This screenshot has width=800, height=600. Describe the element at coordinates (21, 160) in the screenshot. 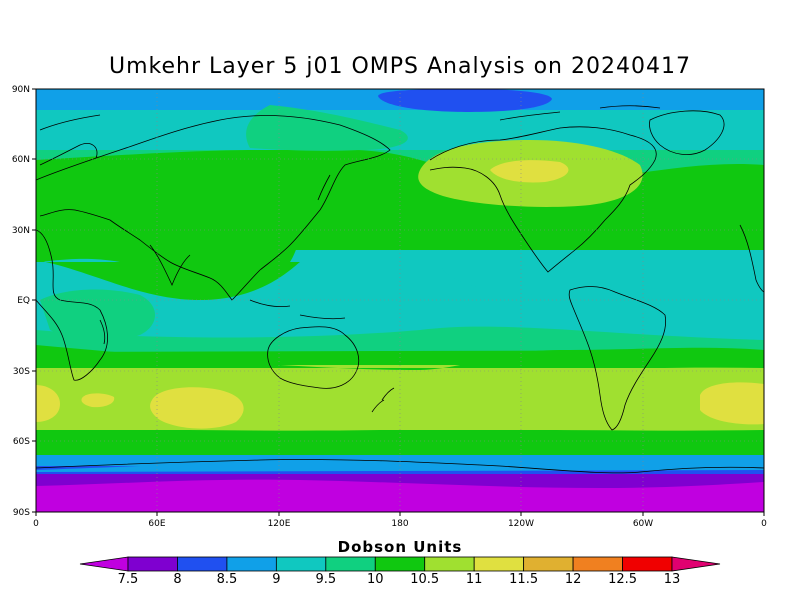

I see `lat-label: 60N` at that location.